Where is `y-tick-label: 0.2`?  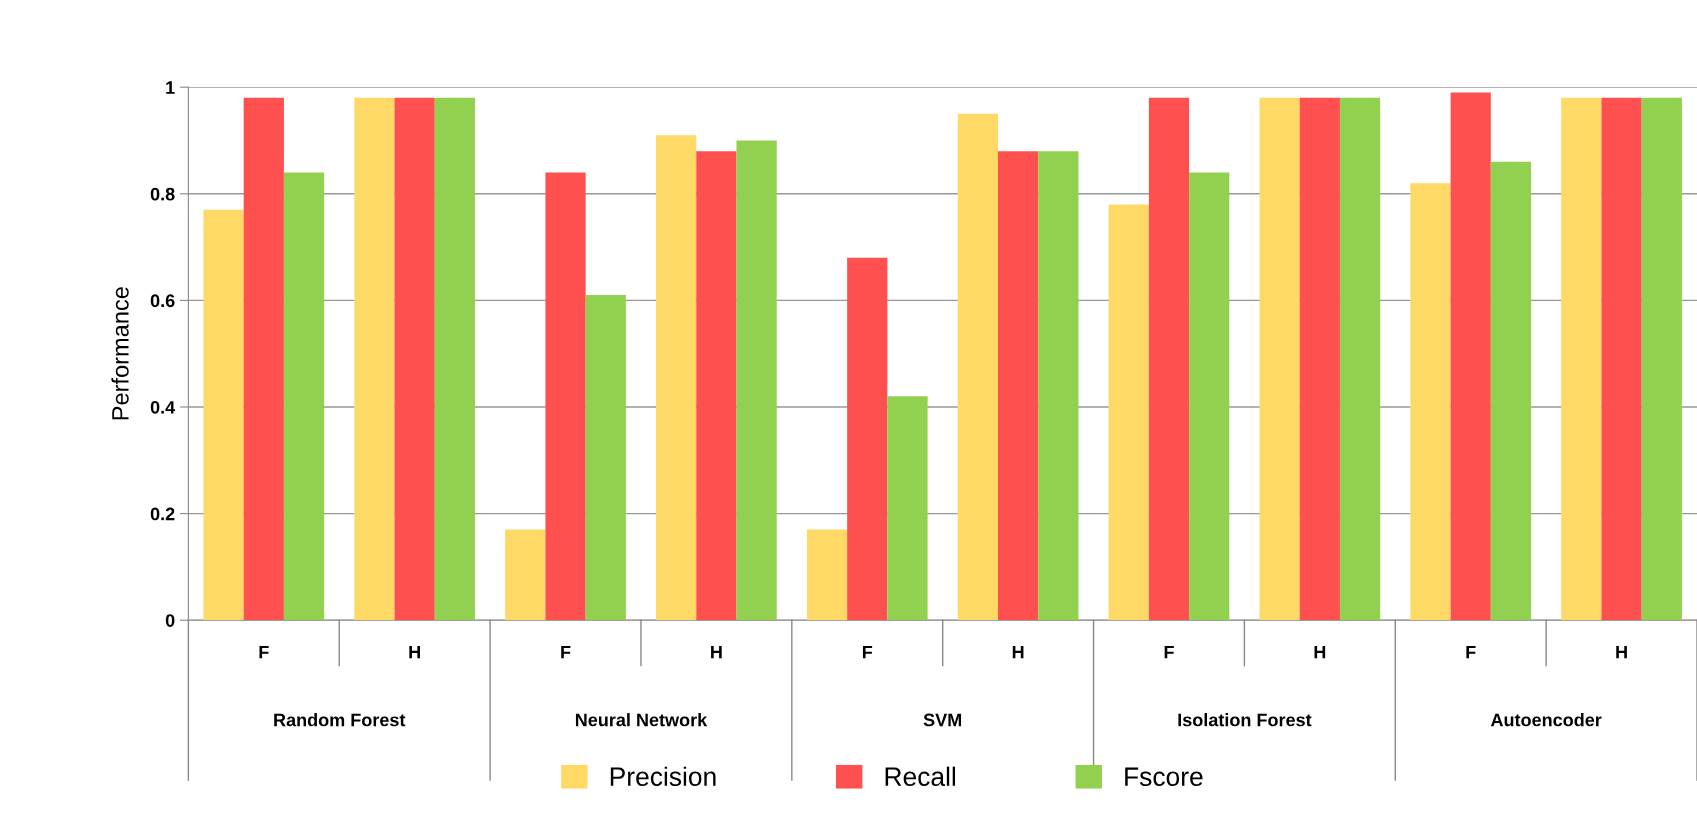
y-tick-label: 0.2 is located at coordinates (162, 514).